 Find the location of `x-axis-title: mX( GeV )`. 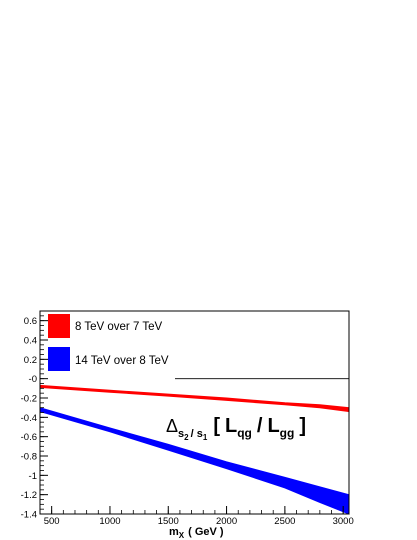

x-axis-title: mX( GeV ) is located at coordinates (196, 533).